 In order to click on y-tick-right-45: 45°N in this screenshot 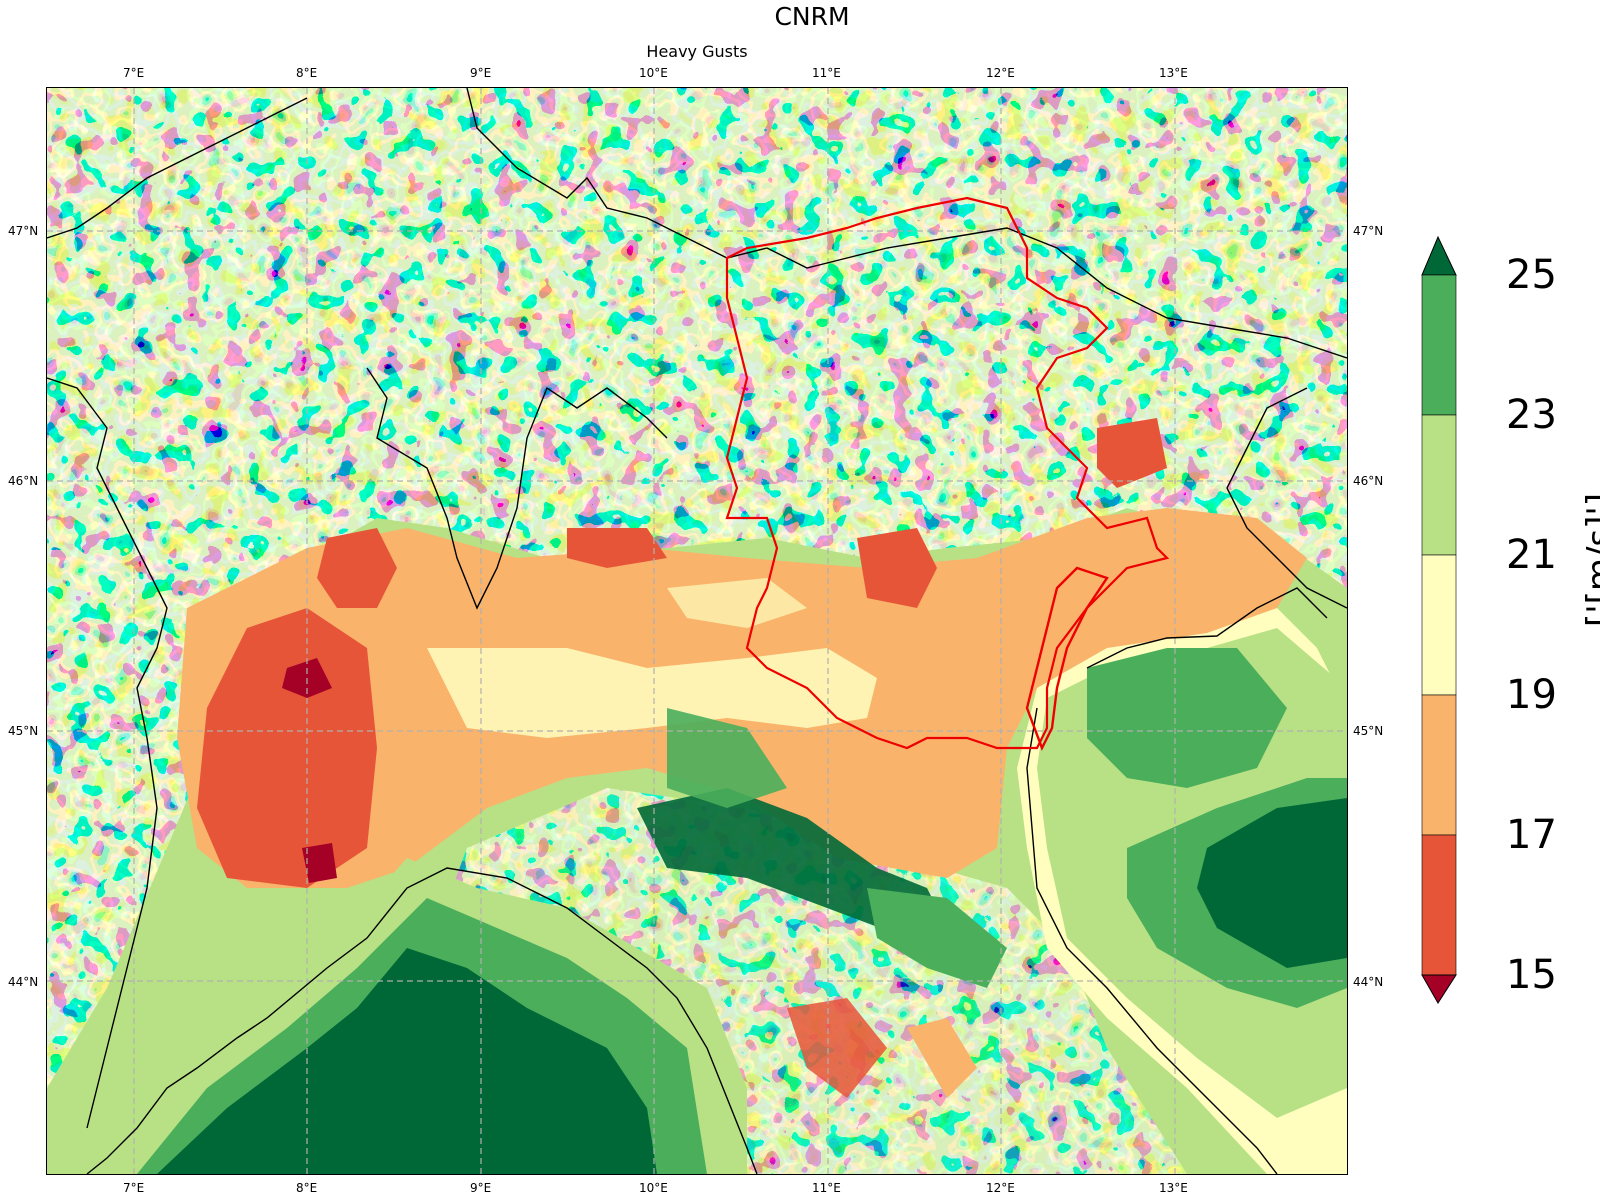, I will do `click(1368, 731)`.